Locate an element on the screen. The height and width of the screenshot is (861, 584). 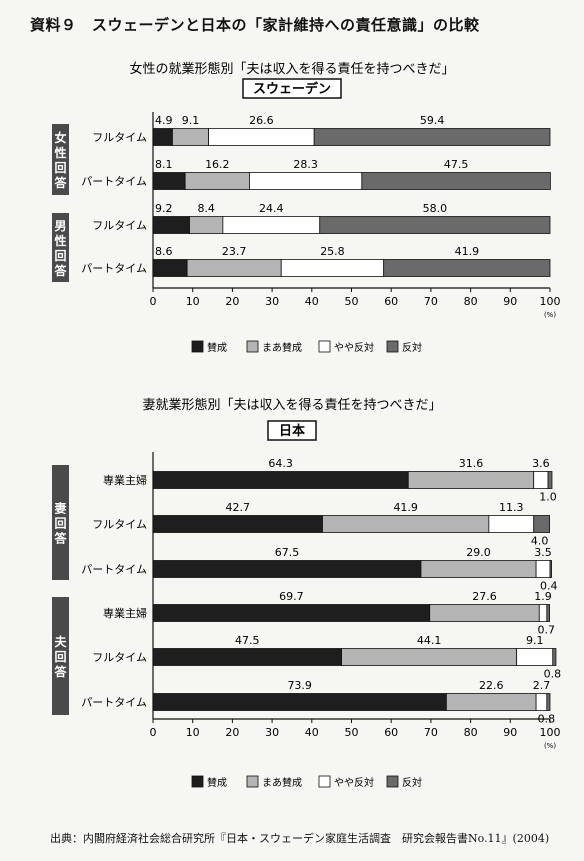
data-label: 73.9 is located at coordinates (299, 685).